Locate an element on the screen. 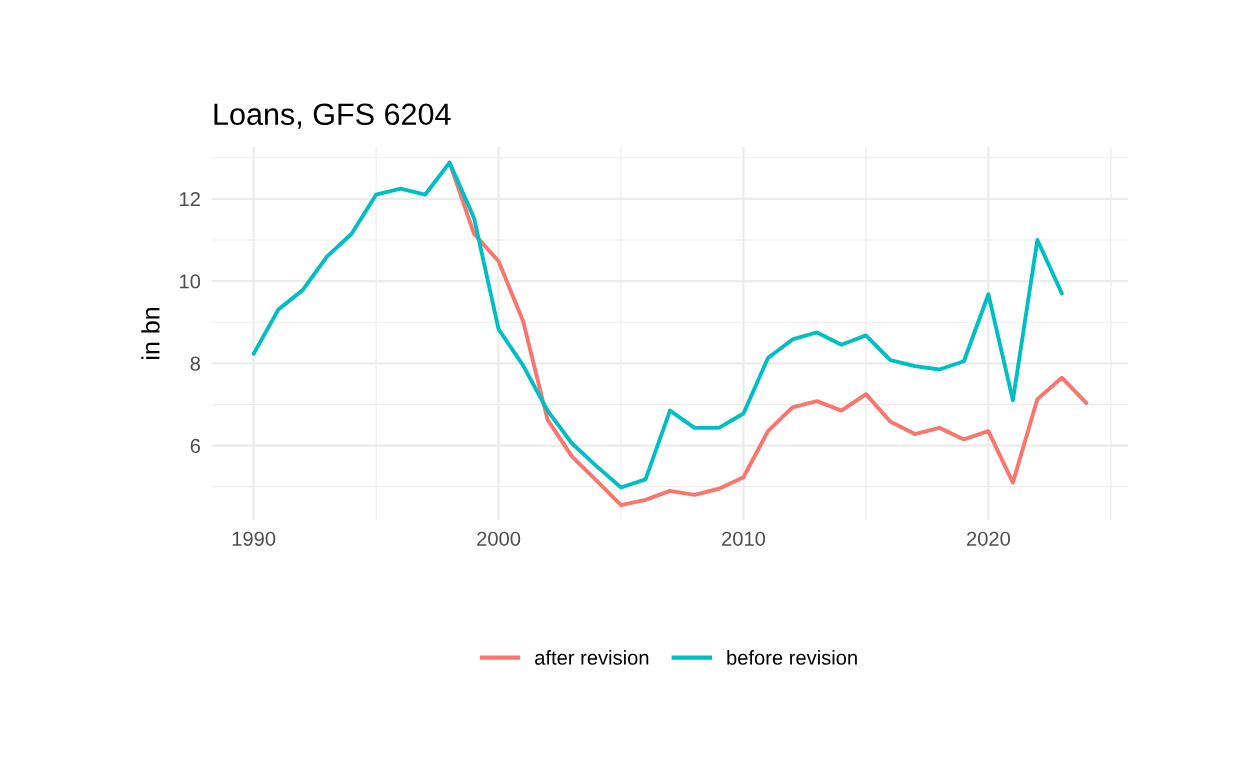 The image size is (1241, 777). y-tick-label: 12 is located at coordinates (190, 199).